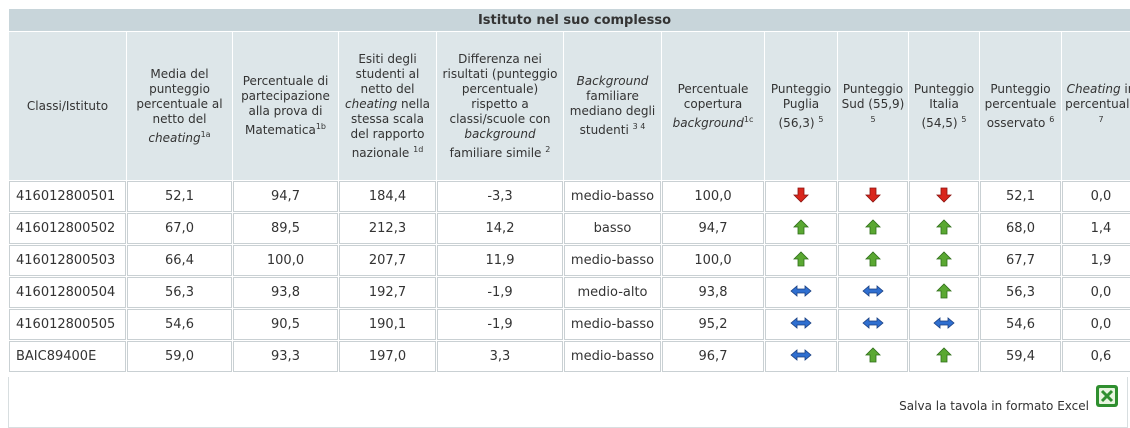  Describe the element at coordinates (1052, 119) in the screenshot. I see `header-text: 6` at that location.